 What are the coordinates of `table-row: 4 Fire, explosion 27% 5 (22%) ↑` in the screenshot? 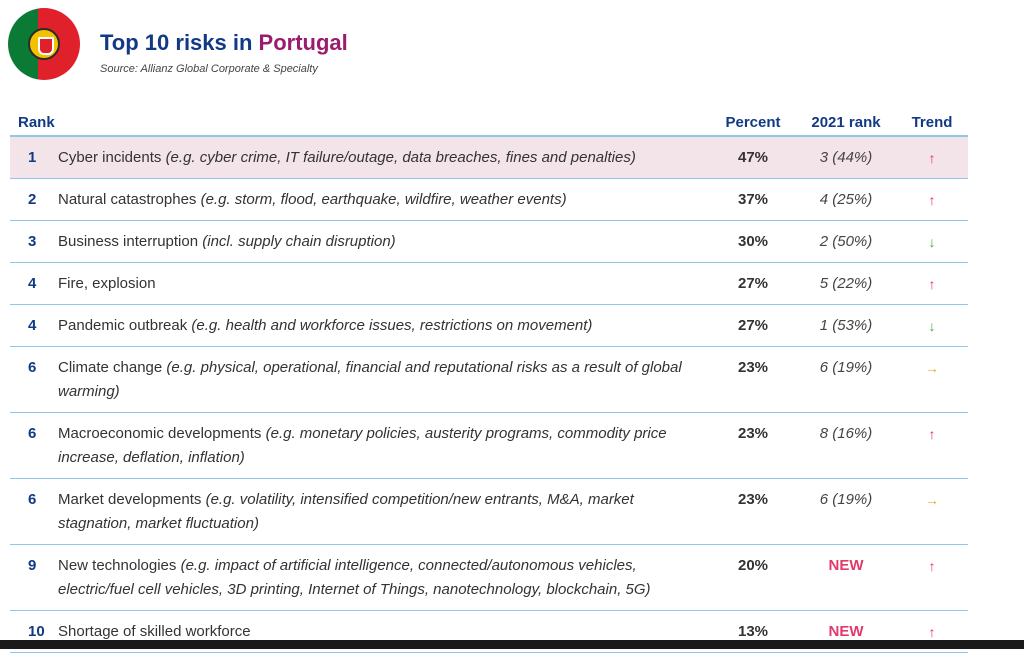 It's located at (489, 283).